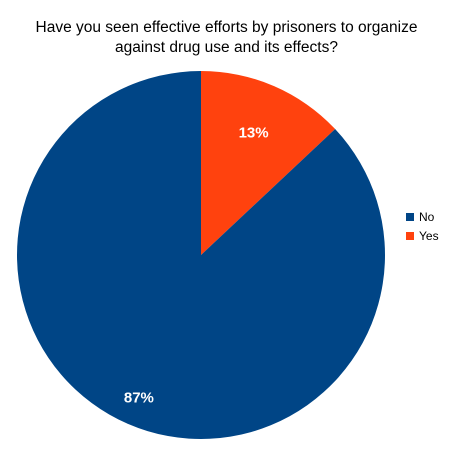  Describe the element at coordinates (427, 216) in the screenshot. I see `legend-label-no: No` at that location.